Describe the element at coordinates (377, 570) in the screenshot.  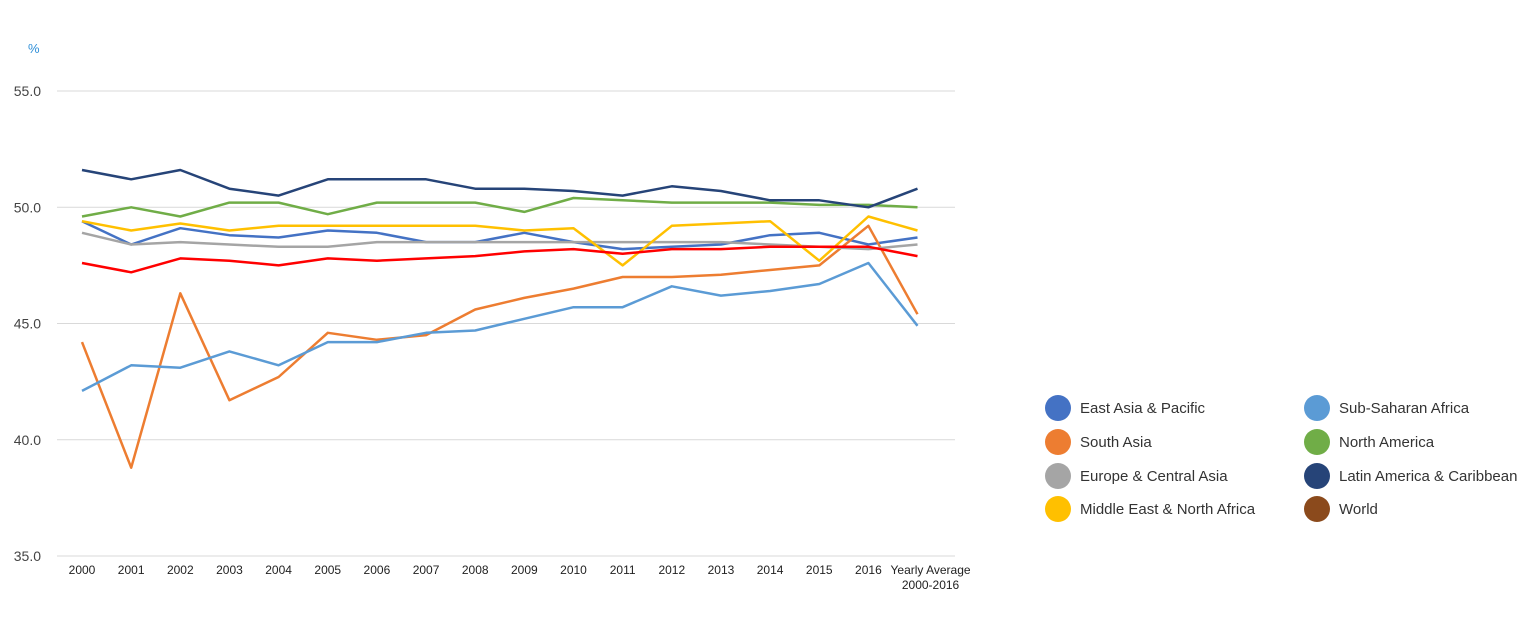
I see `x-tick-label: 2006` at that location.